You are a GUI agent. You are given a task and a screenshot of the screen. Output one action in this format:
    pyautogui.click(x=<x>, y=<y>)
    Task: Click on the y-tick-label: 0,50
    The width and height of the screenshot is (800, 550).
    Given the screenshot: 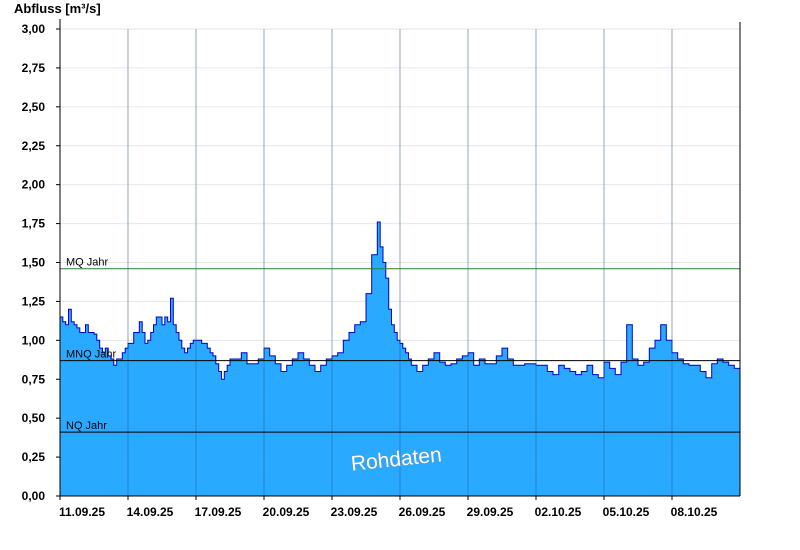 What is the action you would take?
    pyautogui.click(x=34, y=418)
    